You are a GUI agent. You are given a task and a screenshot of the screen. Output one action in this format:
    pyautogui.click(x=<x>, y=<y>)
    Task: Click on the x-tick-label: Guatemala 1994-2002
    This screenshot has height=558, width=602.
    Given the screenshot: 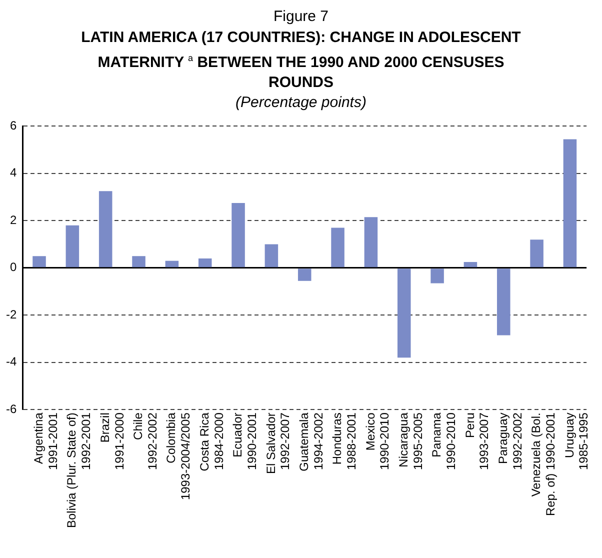 What is the action you would take?
    pyautogui.click(x=311, y=442)
    